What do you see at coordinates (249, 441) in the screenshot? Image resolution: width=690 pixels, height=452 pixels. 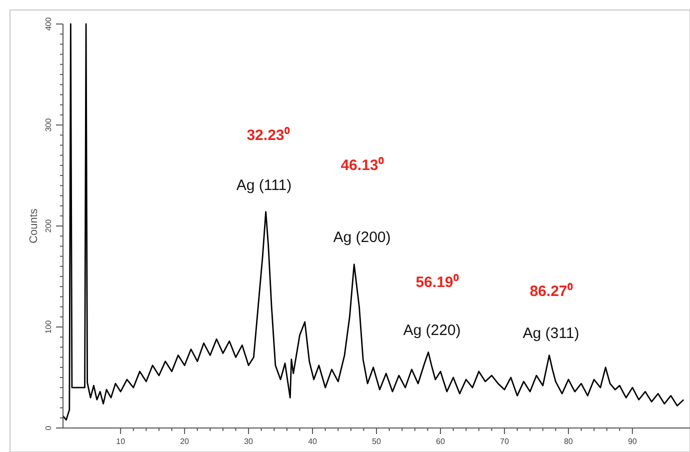 I see `x-tick-label: 30` at bounding box center [249, 441].